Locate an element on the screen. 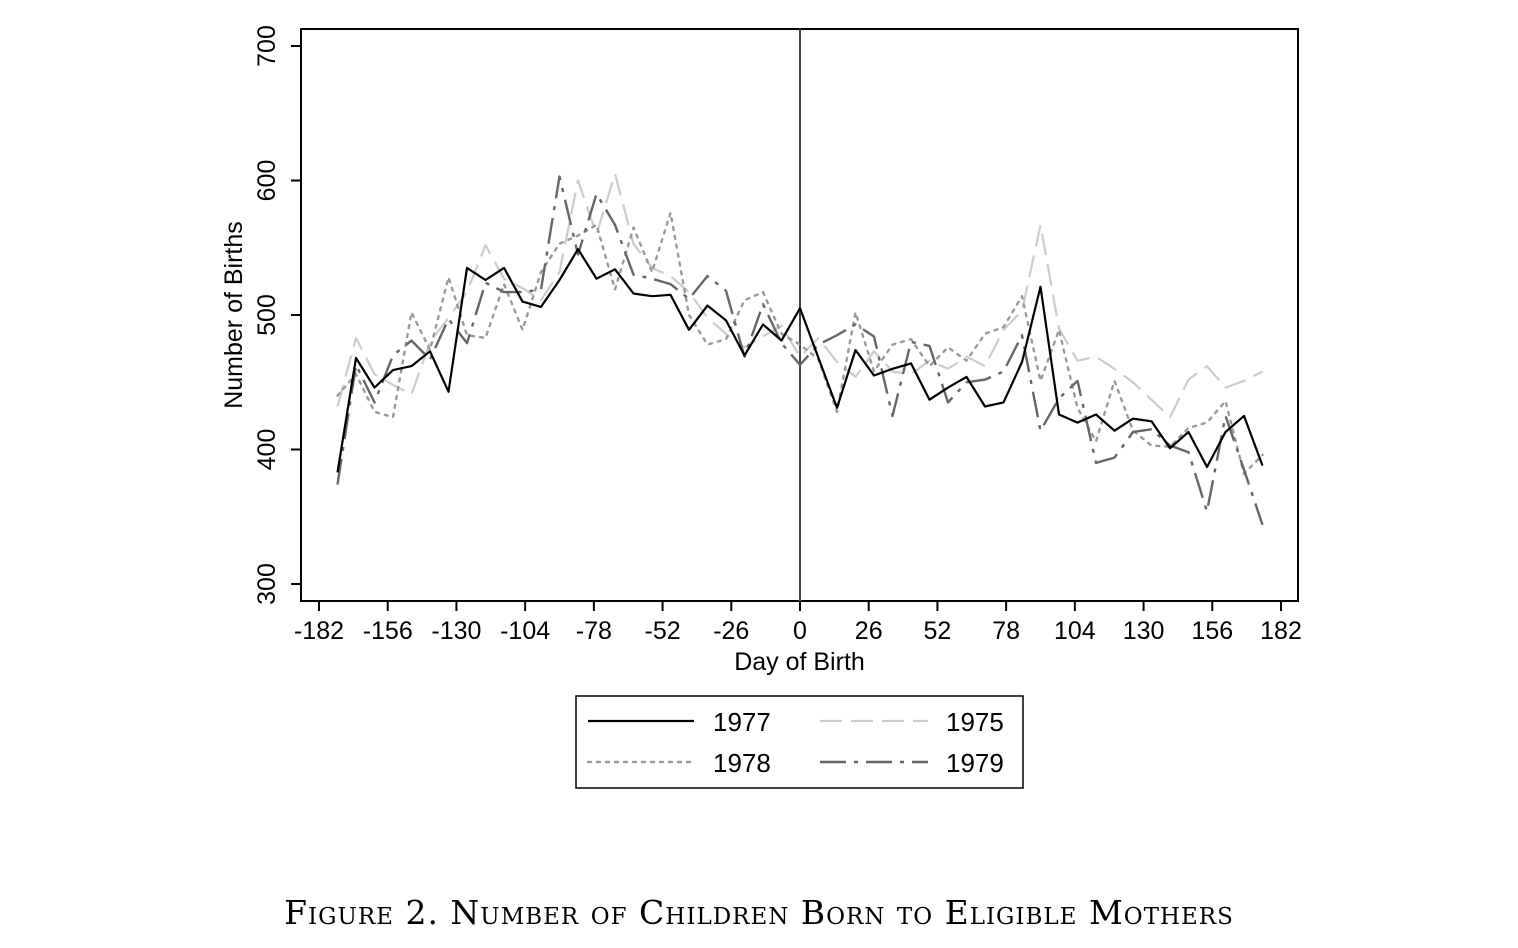 This screenshot has width=1518, height=948. x-tick-label: 26 is located at coordinates (869, 631).